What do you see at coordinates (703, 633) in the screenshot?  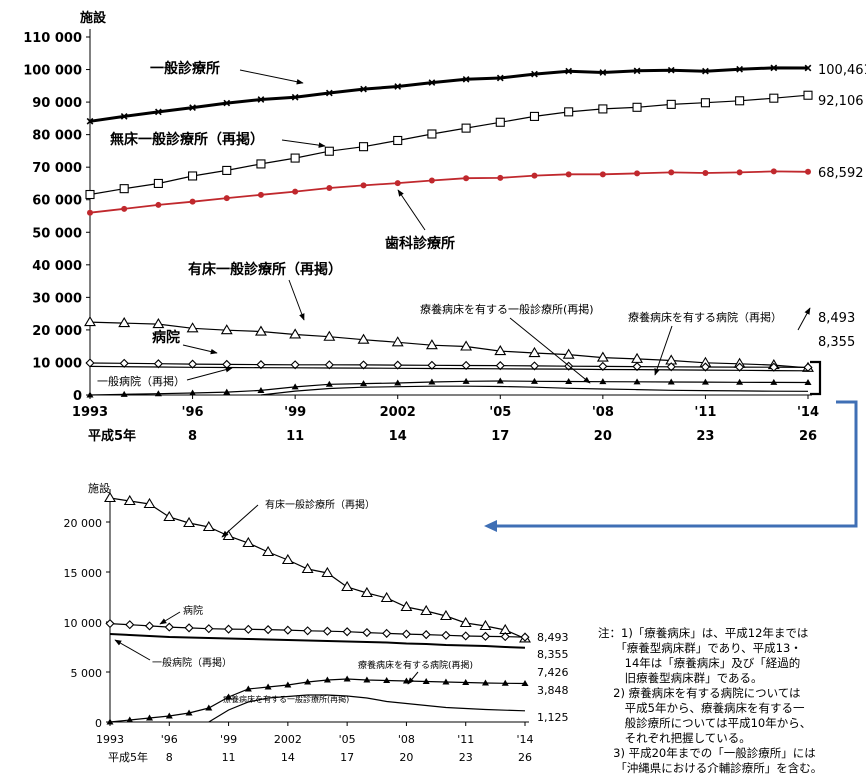 I see `note-line: 注：1)「療養病床」は、平成12年までは` at bounding box center [703, 633].